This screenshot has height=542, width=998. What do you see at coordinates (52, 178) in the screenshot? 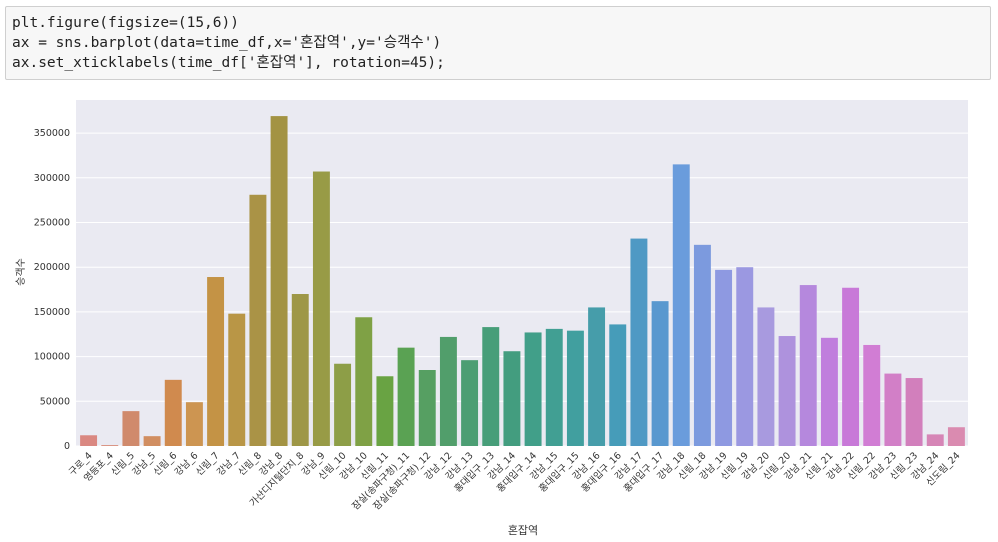
I see `y-tick-label: 300000` at bounding box center [52, 178].